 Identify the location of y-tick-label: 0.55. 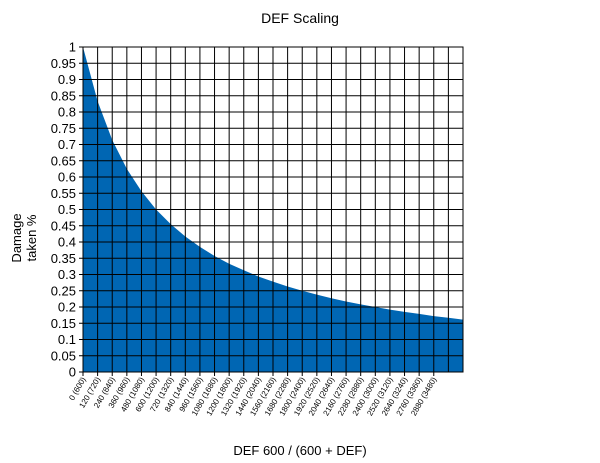
(63, 193).